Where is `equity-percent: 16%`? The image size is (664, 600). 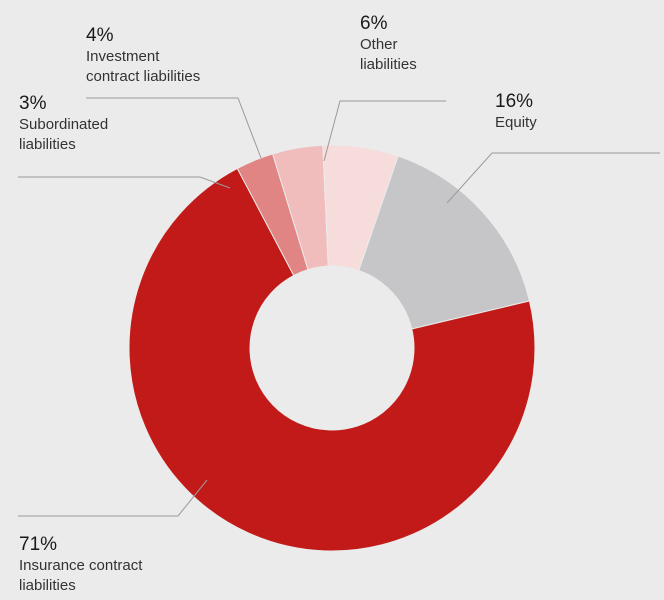
equity-percent: 16% is located at coordinates (514, 101).